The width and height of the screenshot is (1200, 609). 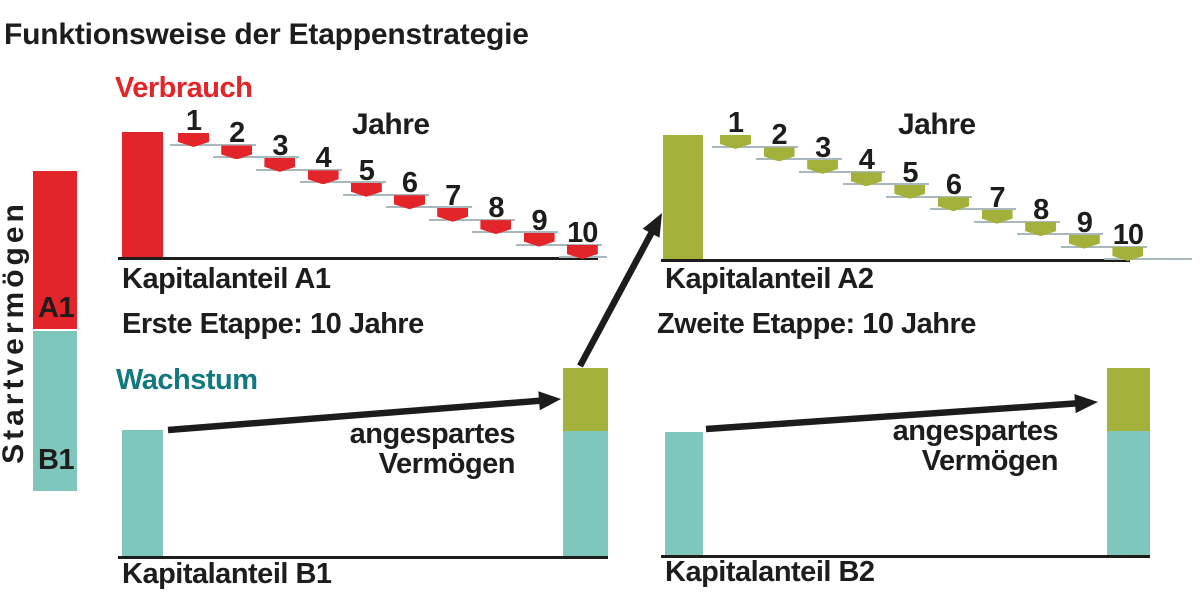 I want to click on saved-assets-bar-1-growth-segment, so click(x=585, y=399).